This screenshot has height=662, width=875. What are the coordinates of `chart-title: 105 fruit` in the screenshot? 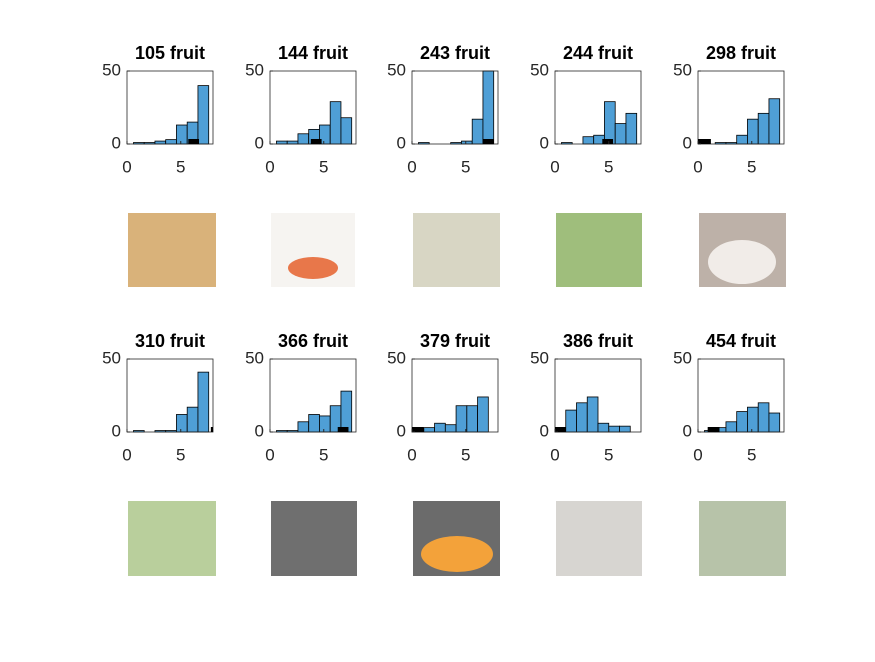 It's located at (170, 53).